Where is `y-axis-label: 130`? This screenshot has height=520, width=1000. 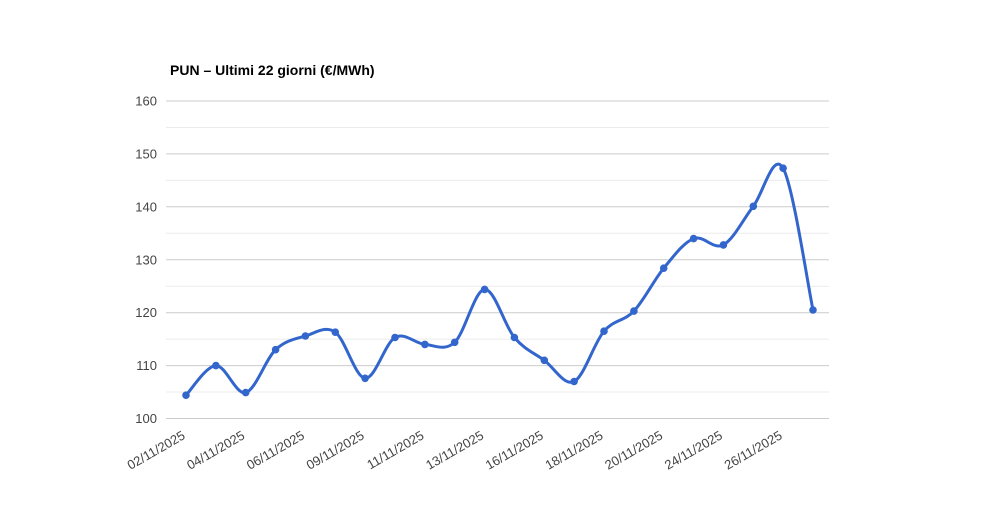
y-axis-label: 130 is located at coordinates (146, 259).